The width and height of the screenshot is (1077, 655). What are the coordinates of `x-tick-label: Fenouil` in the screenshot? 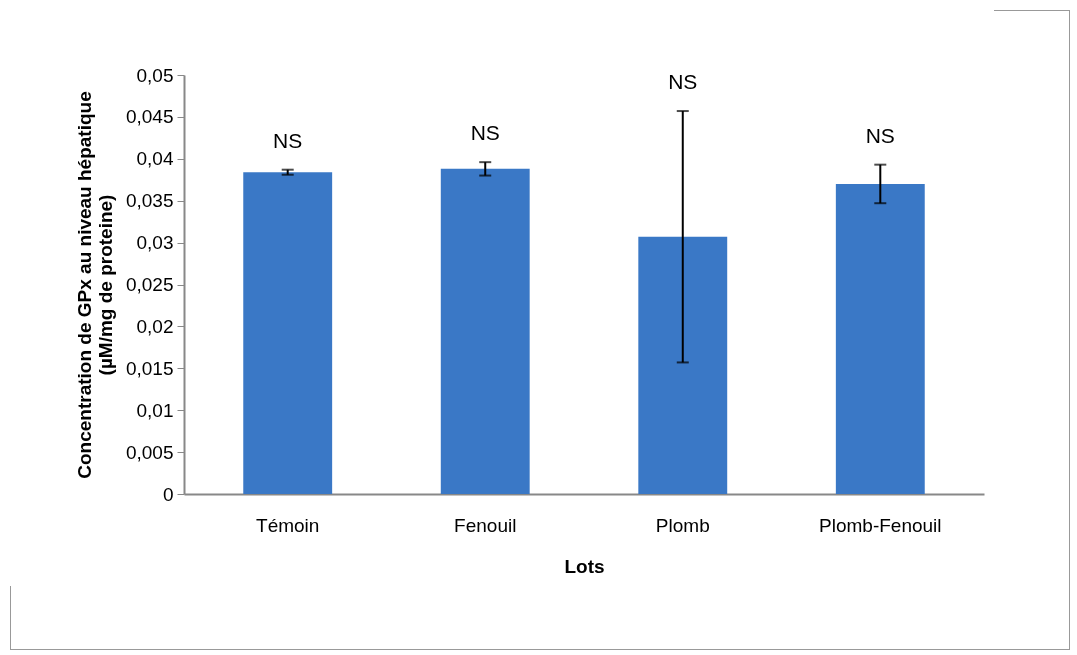 It's located at (485, 525).